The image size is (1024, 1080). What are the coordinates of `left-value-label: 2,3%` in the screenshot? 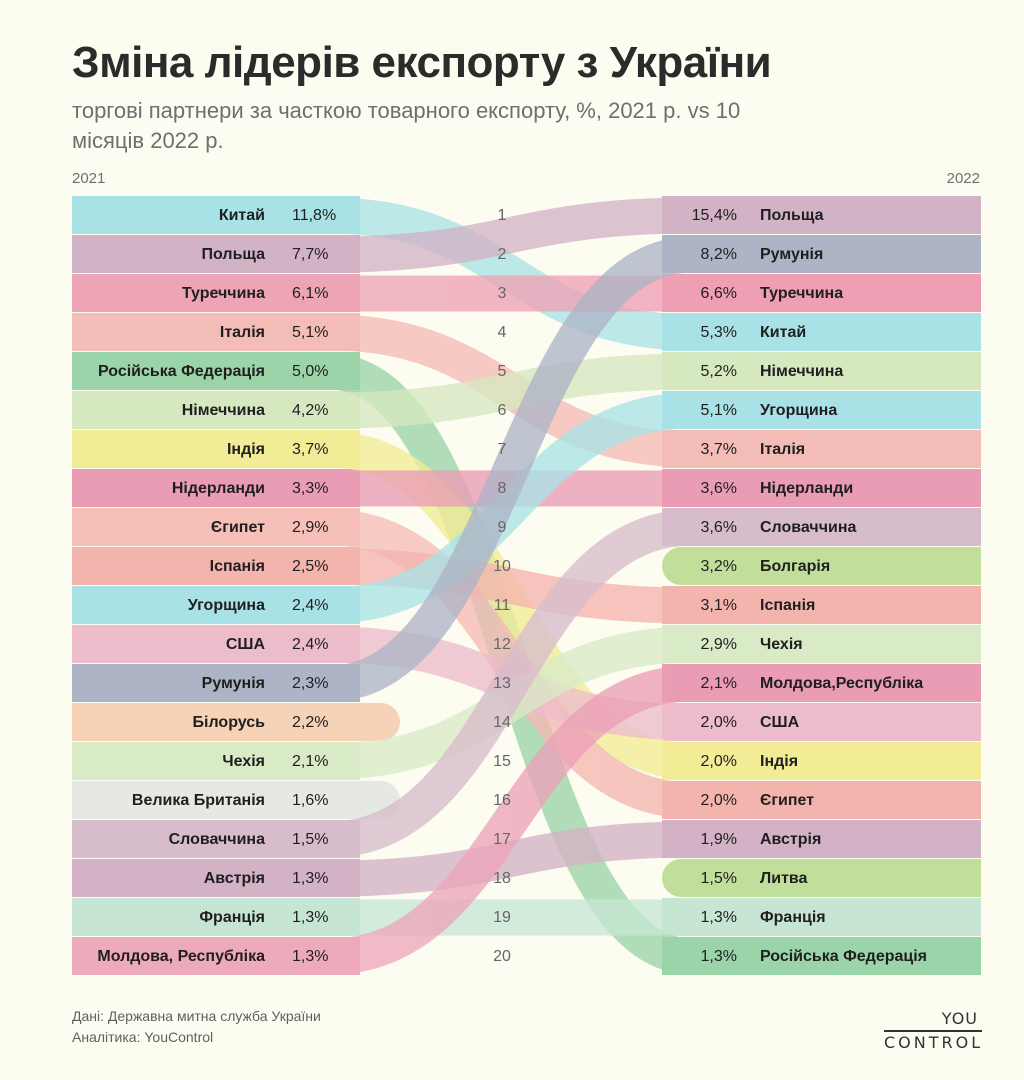 It's located at (310, 683).